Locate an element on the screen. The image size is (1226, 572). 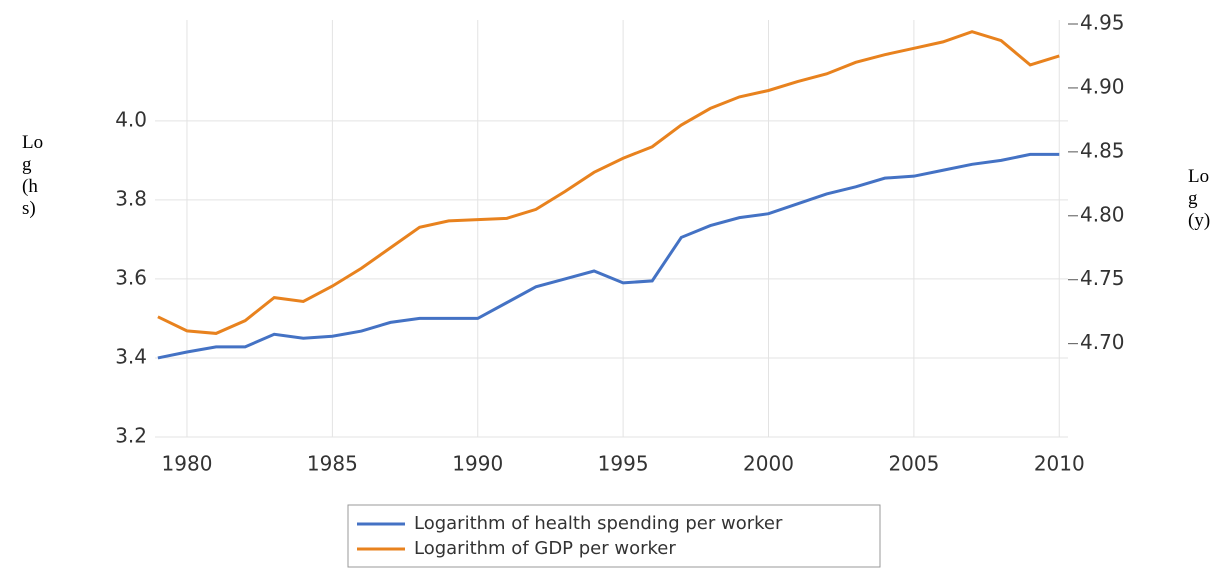
x-tick-label: 2005 is located at coordinates (913, 464).